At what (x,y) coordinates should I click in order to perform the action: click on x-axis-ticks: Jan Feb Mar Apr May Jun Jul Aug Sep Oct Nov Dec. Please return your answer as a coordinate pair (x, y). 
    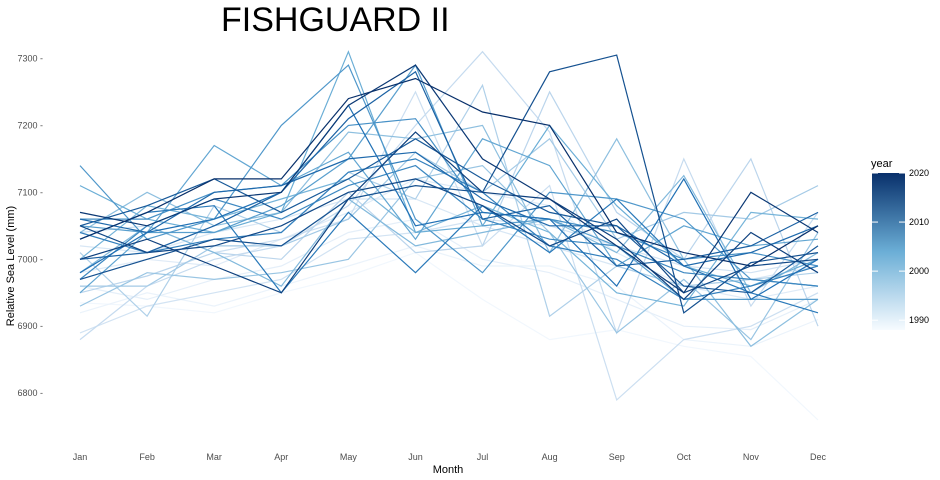
    Looking at the image, I should click on (450, 457).